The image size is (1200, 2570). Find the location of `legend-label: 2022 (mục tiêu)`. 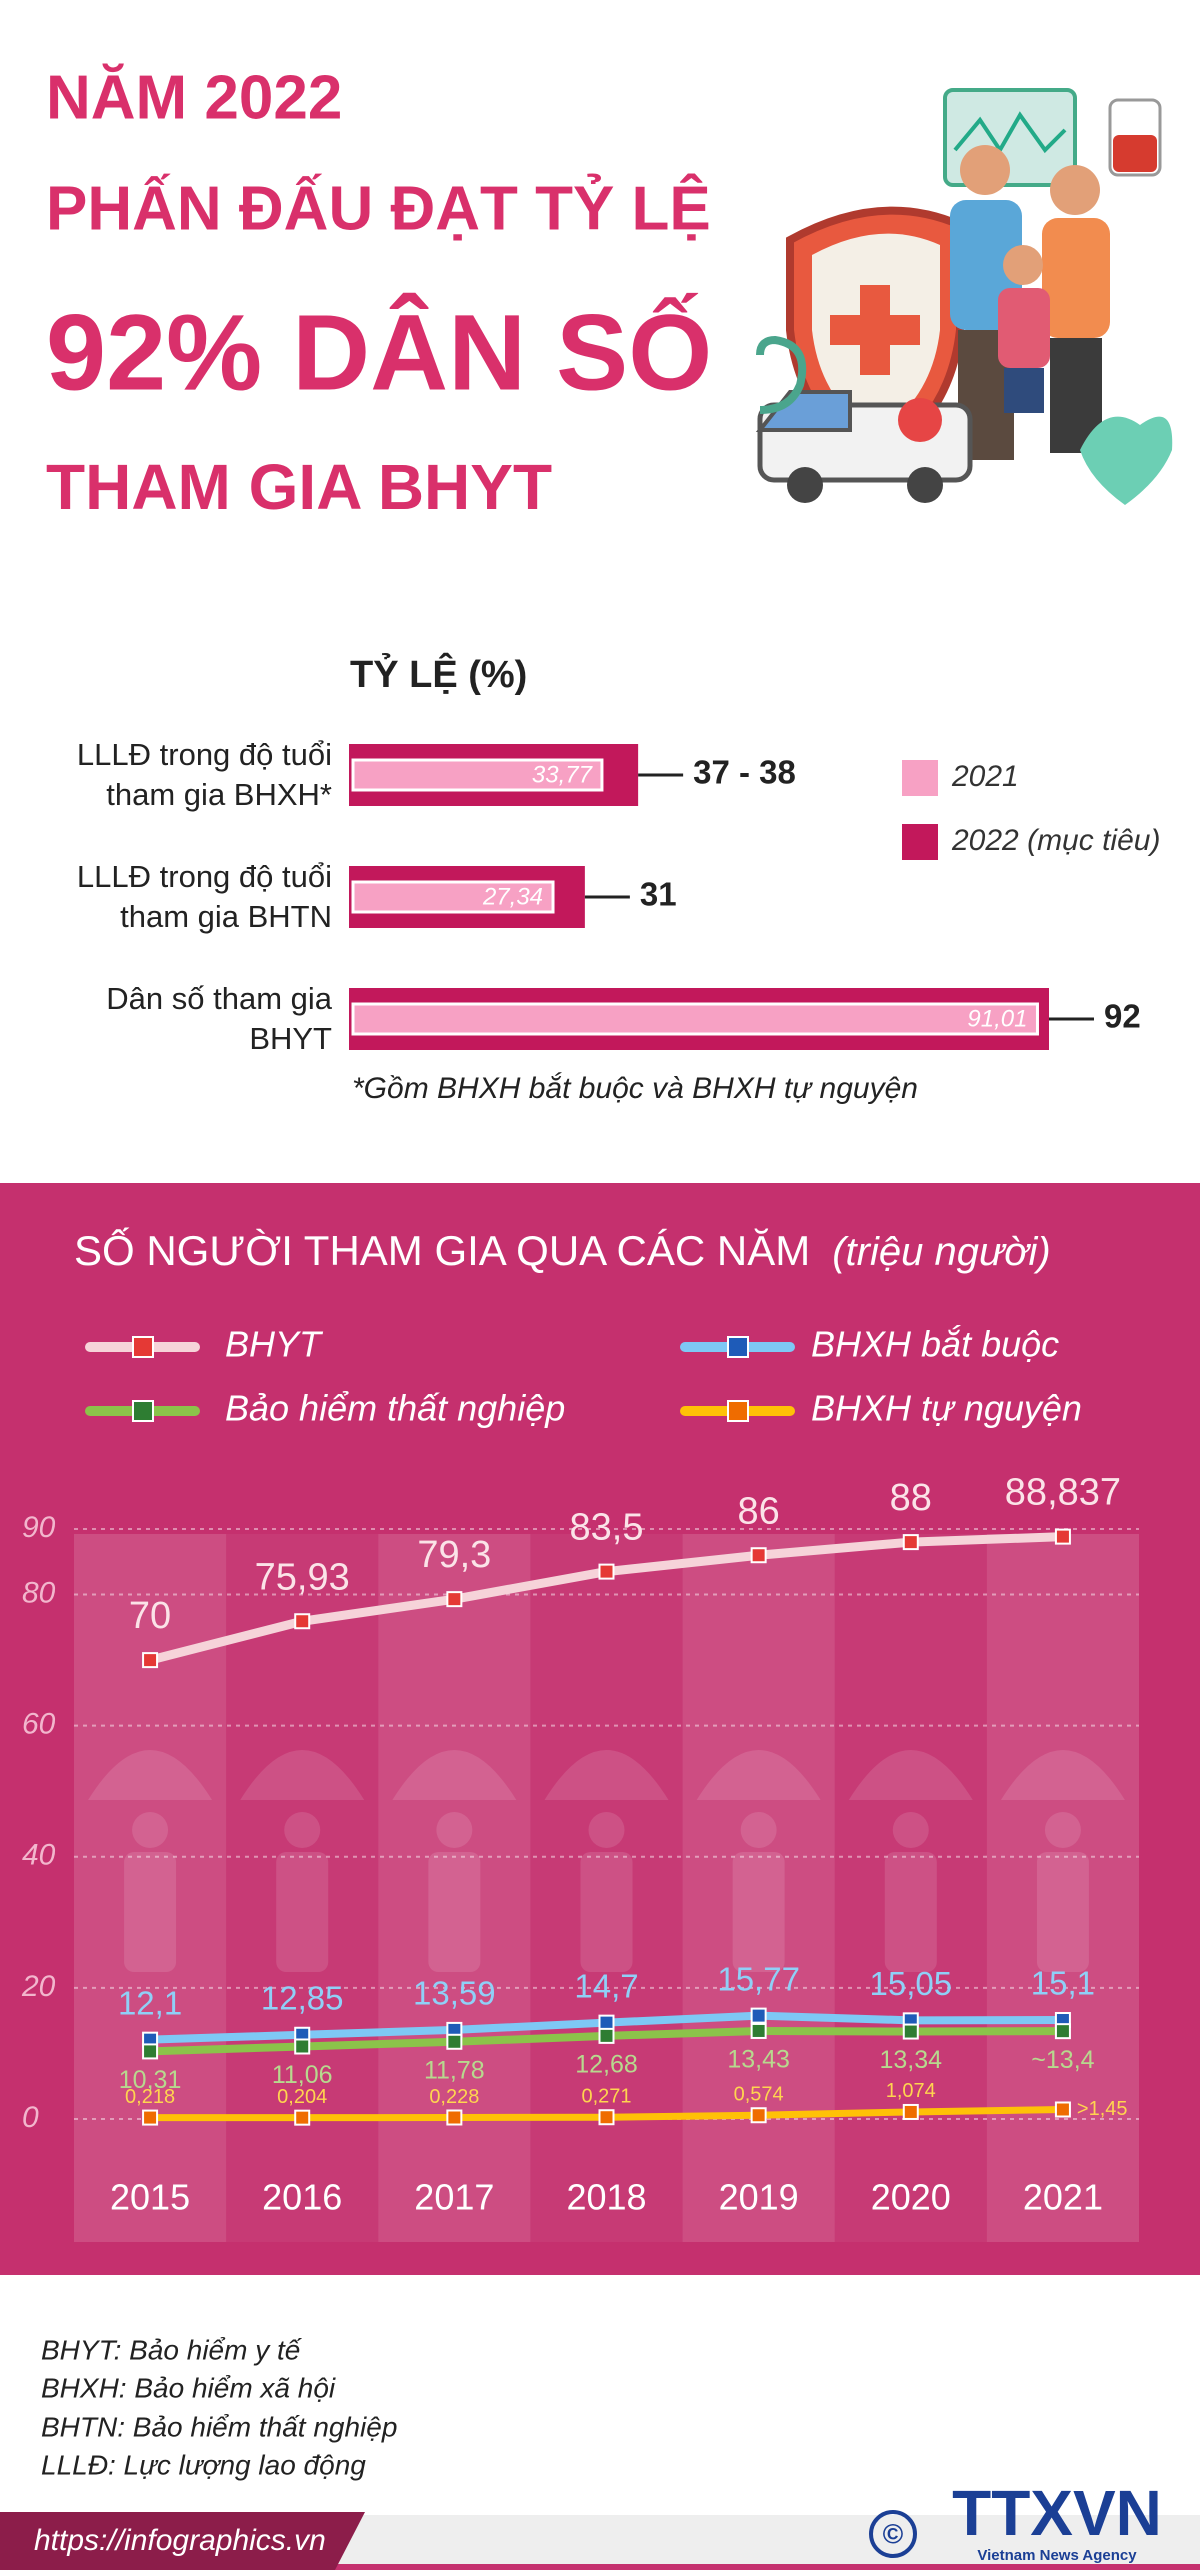

legend-label: 2022 (mục tiêu) is located at coordinates (1055, 840).